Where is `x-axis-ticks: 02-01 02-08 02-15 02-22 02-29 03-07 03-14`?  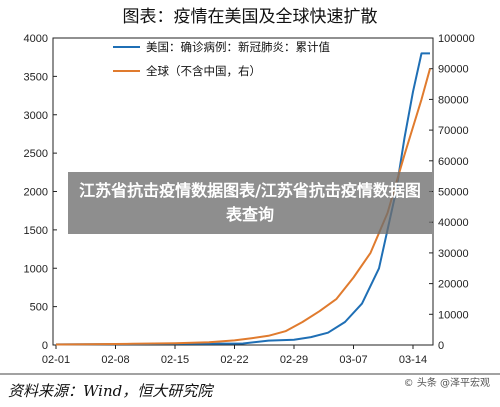
x-axis-ticks: 02-01 02-08 02-15 02-22 02-29 03-07 03-14 is located at coordinates (234, 355).